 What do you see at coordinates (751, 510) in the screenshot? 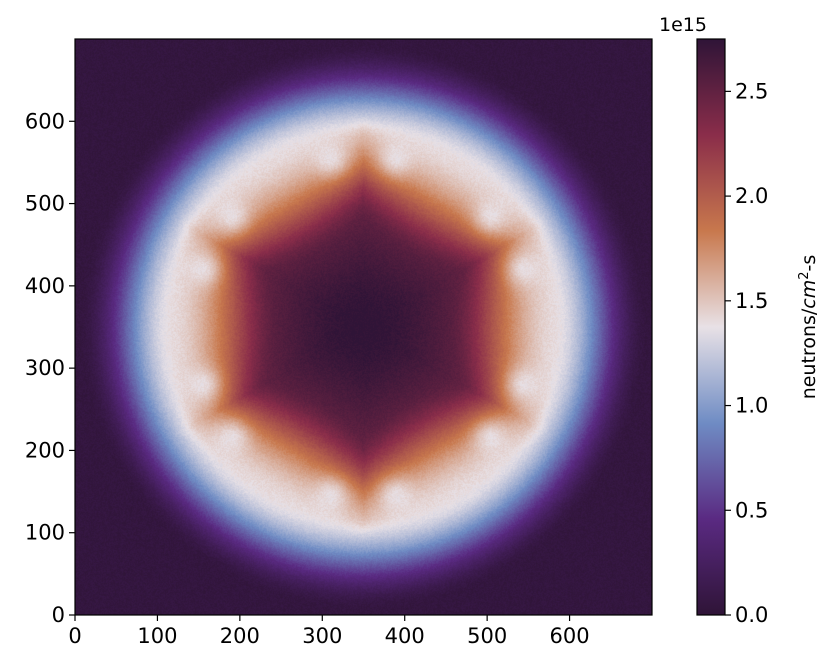
I see `colorbar-tick-label: 0.5` at bounding box center [751, 510].